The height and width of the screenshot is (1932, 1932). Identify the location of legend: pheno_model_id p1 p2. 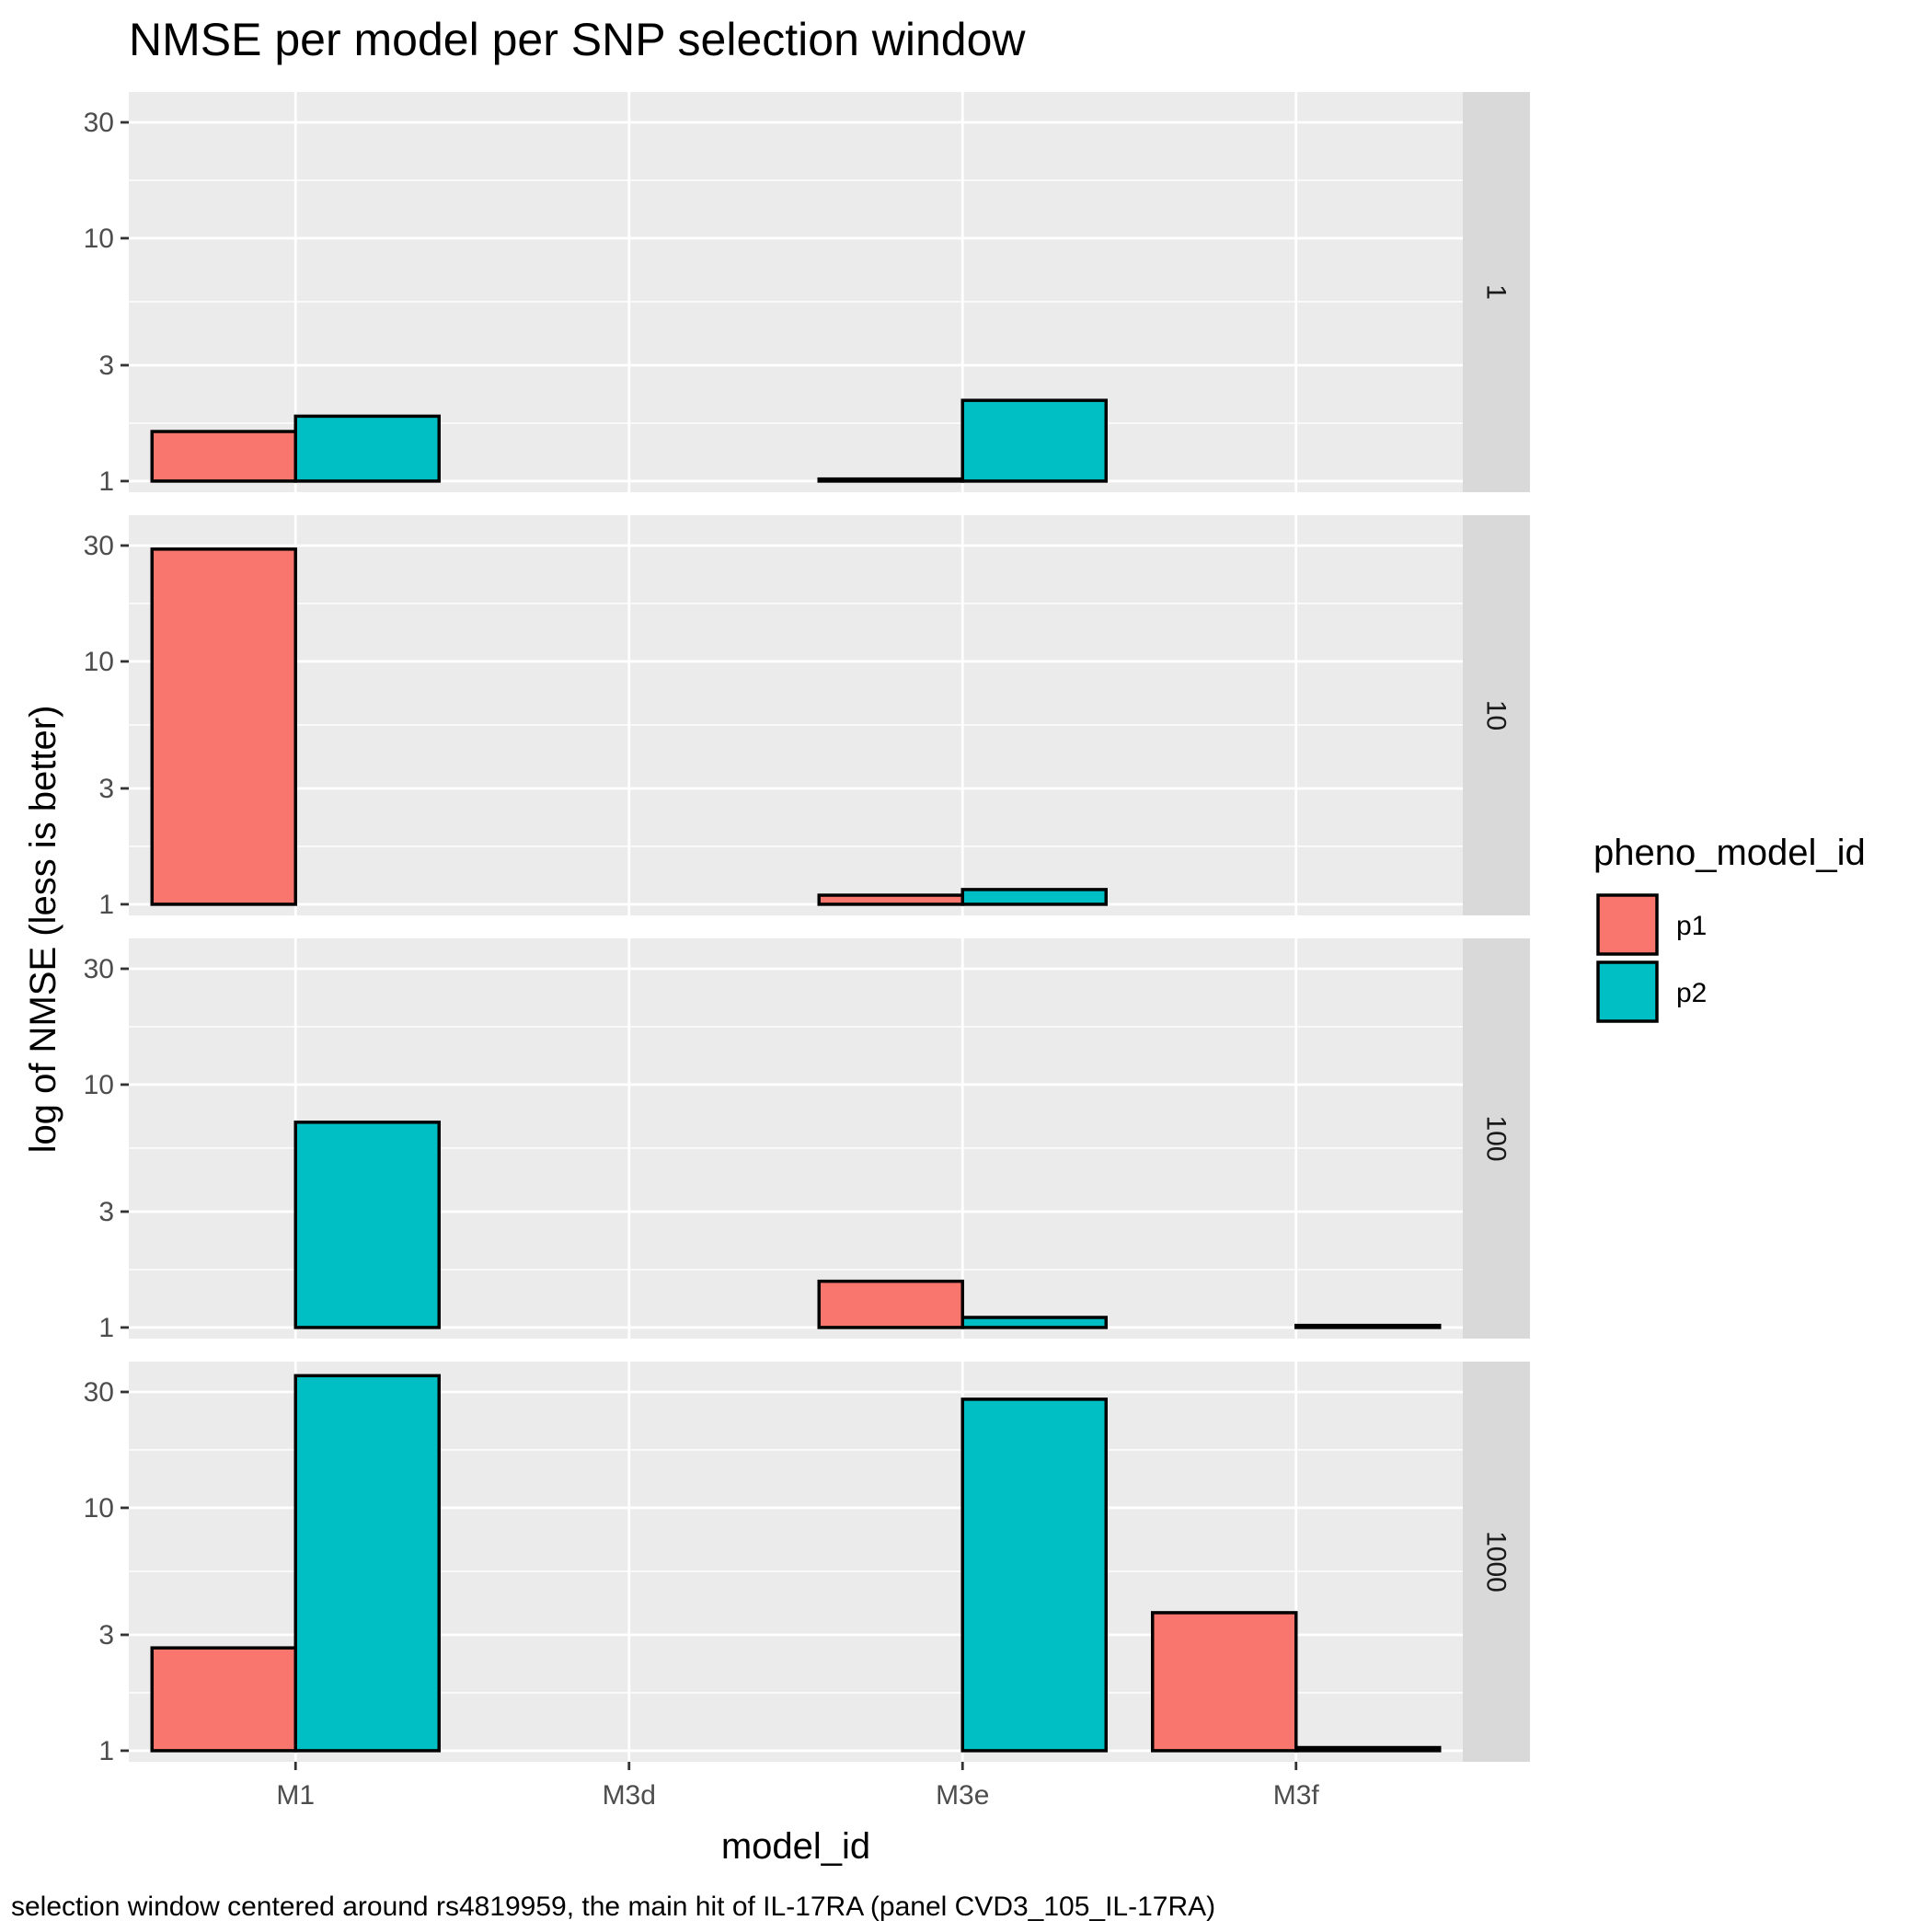
(1729, 928).